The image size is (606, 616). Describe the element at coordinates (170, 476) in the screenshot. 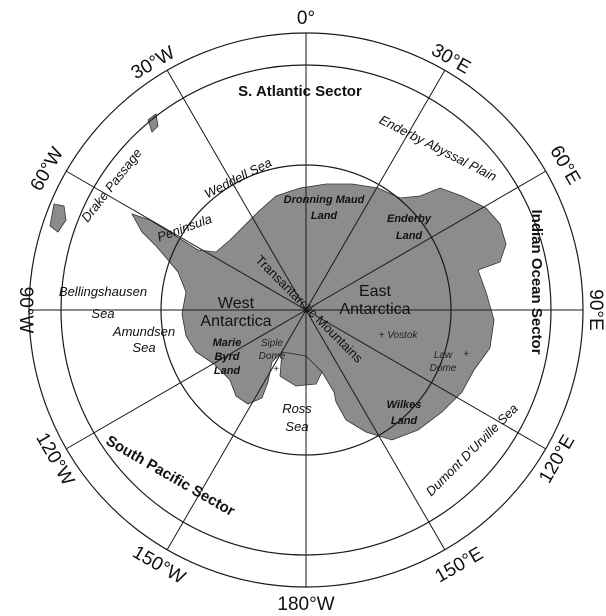

I see `sector-pacific: South Pacific Sector` at that location.